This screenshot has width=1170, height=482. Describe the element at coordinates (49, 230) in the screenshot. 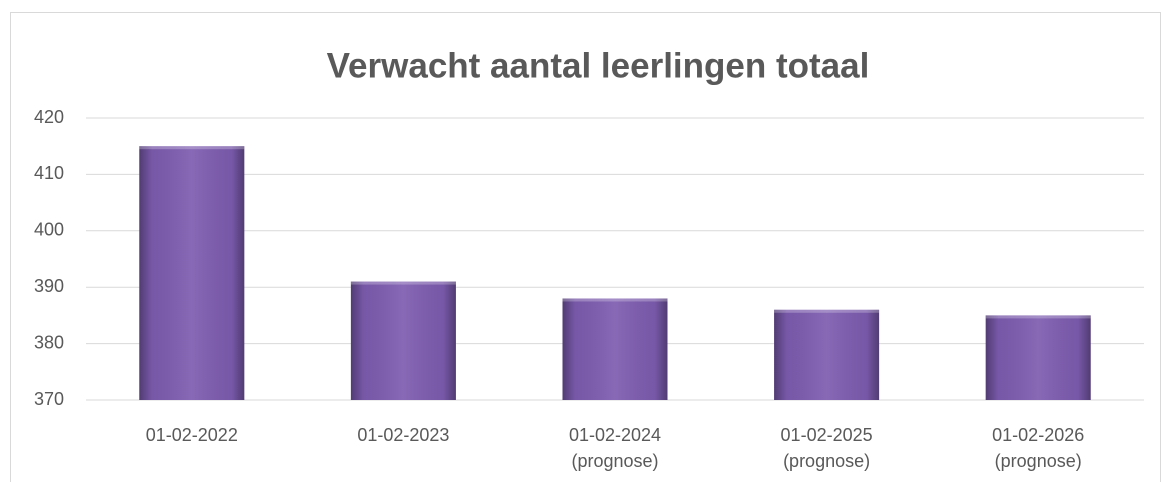

I see `y-tick-label: 400` at that location.